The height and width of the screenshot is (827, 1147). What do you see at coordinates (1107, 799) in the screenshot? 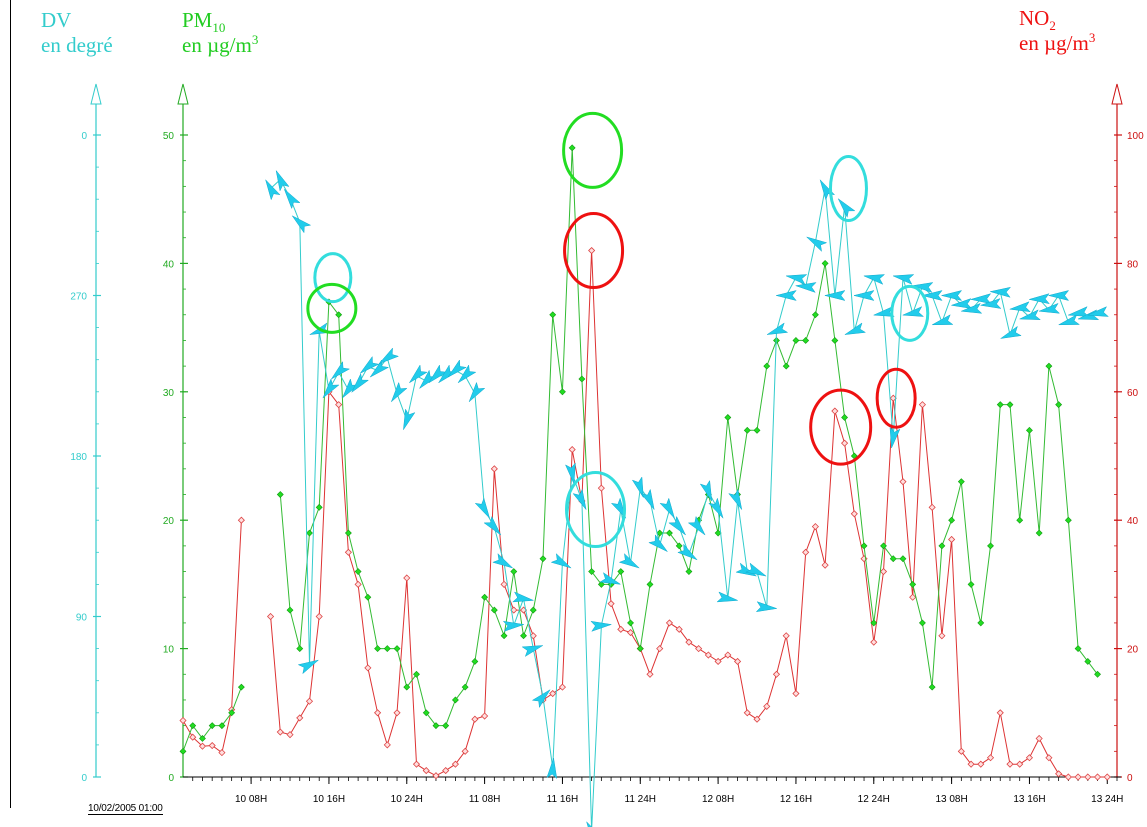
I see `x-axis-tick-label: 13 24H` at bounding box center [1107, 799].